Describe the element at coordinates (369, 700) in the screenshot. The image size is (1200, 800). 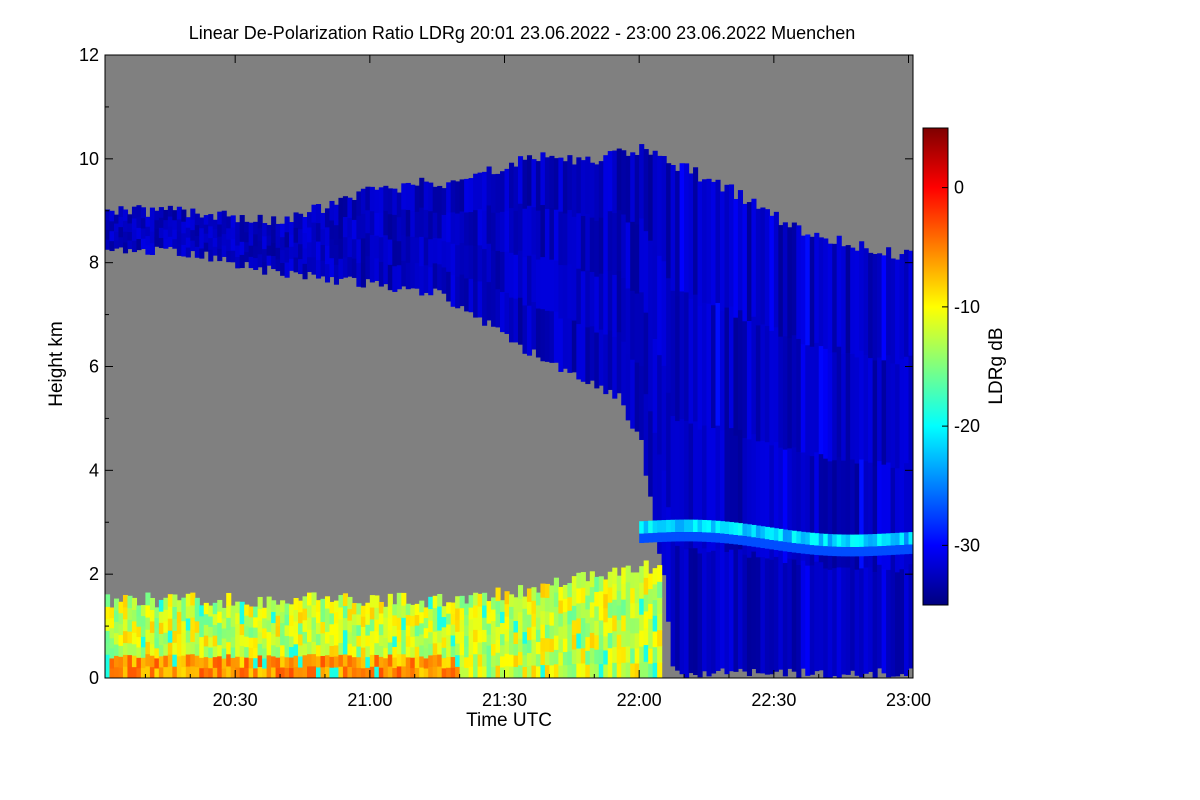
I see `x-tick-label: 21:00` at that location.